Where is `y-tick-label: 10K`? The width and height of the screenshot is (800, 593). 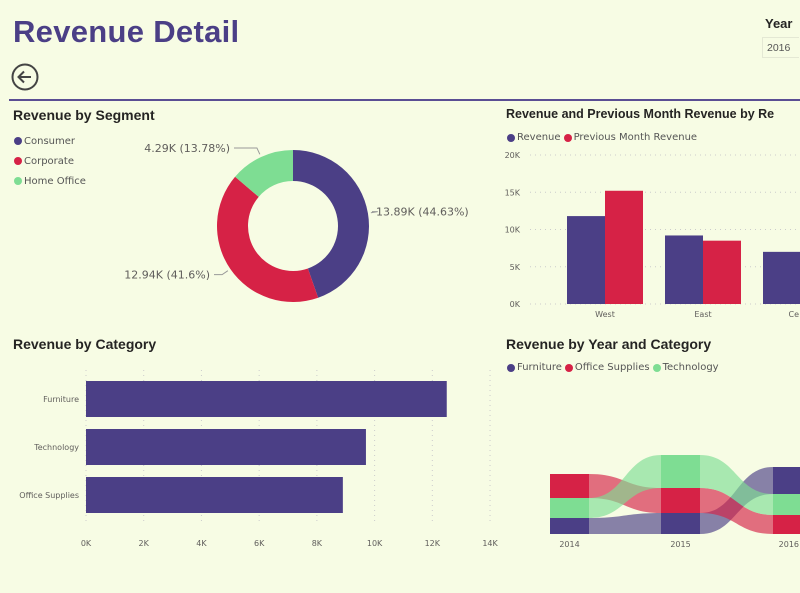 y-tick-label: 10K is located at coordinates (513, 230).